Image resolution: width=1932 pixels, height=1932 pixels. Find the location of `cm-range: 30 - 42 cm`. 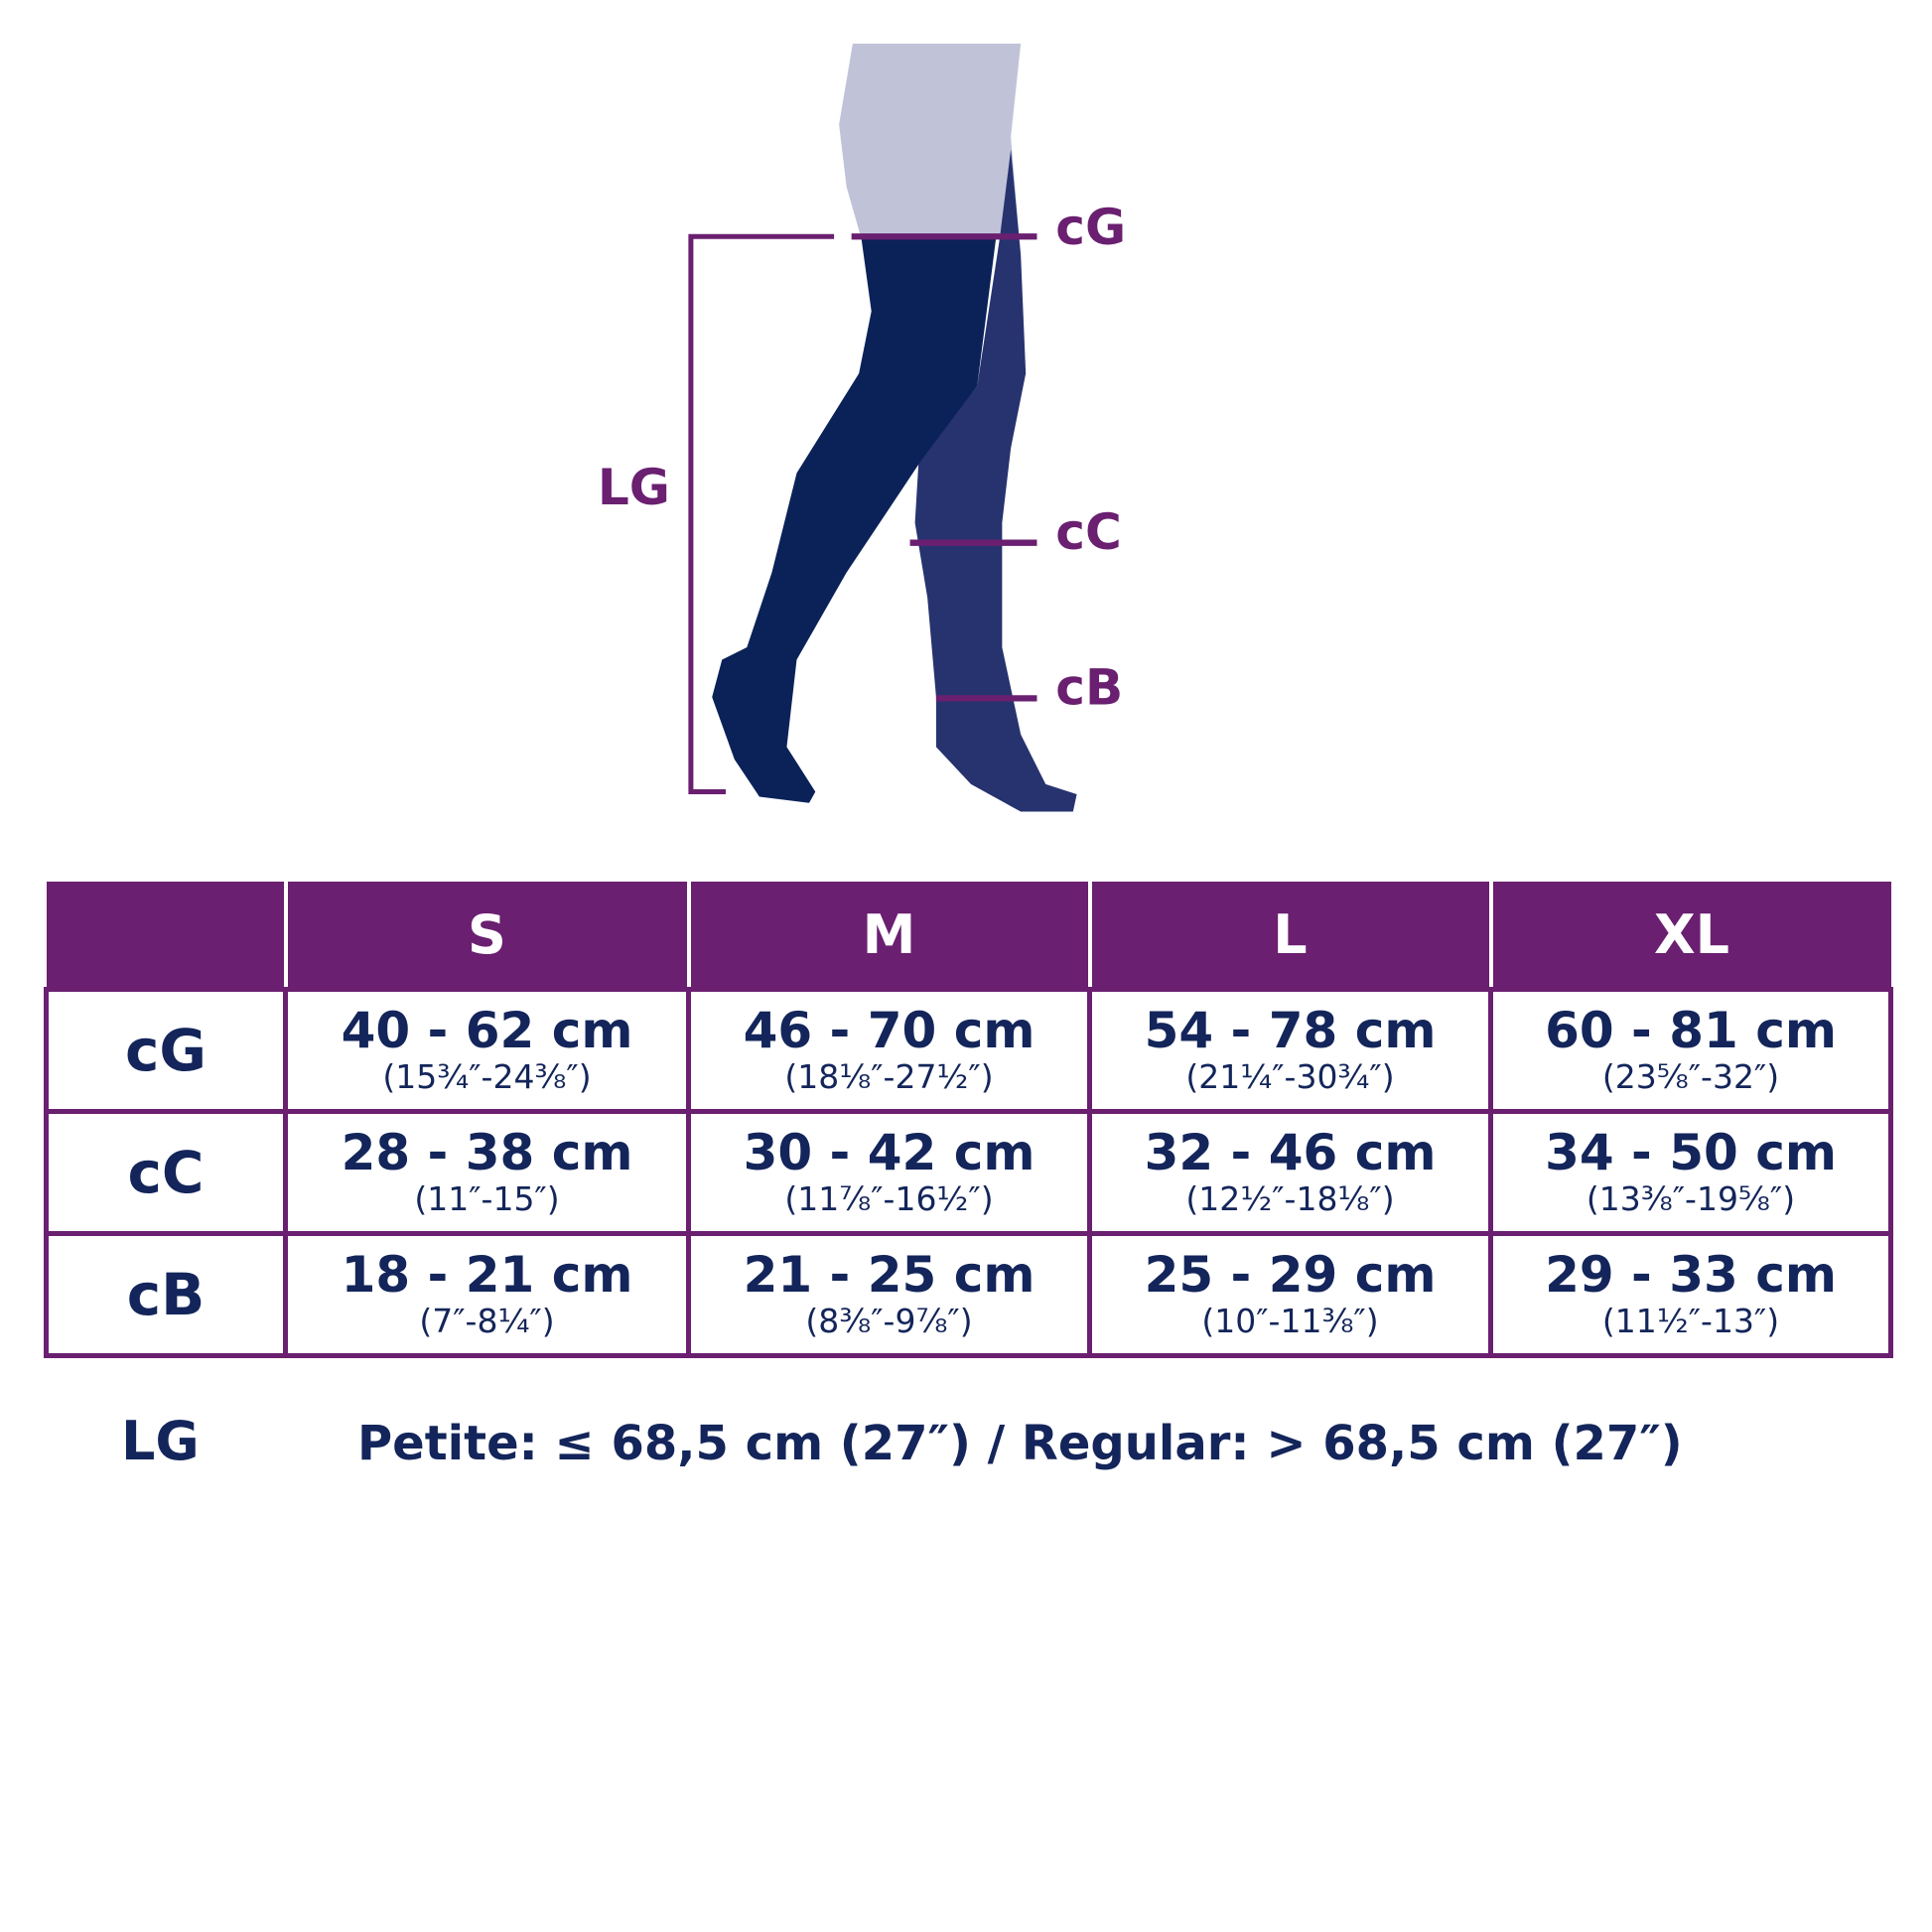

cm-range: 30 - 42 cm is located at coordinates (889, 1152).